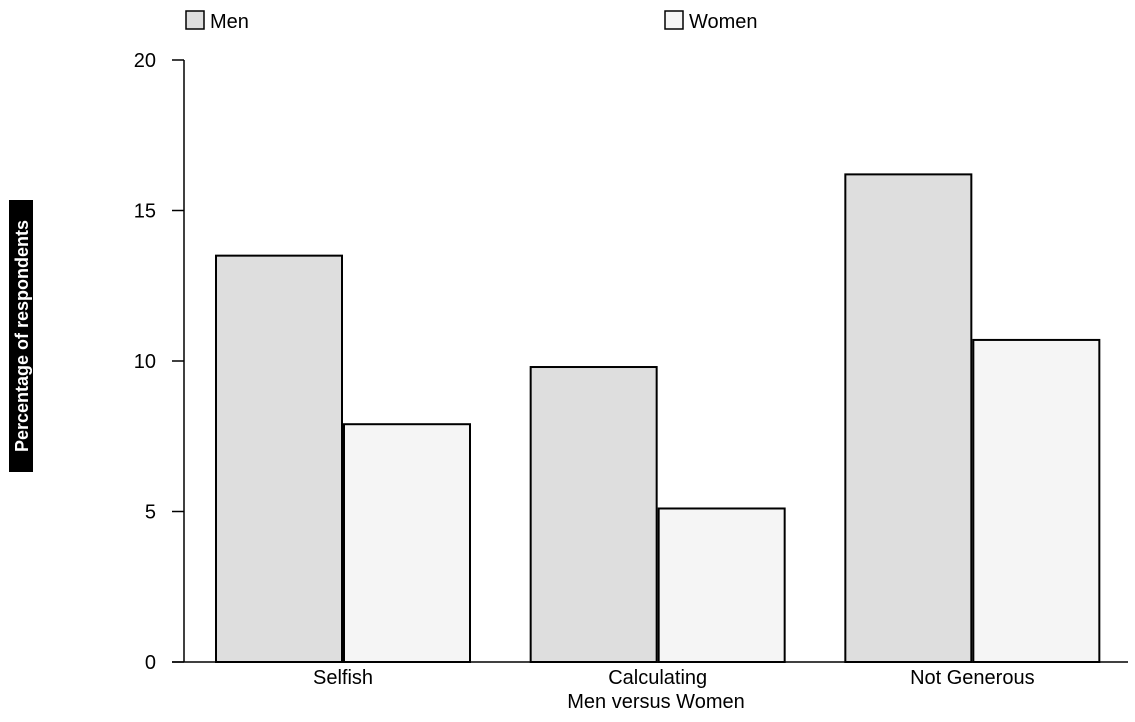 This screenshot has height=722, width=1135. Describe the element at coordinates (279, 458) in the screenshot. I see `bar-men-selfish` at that location.